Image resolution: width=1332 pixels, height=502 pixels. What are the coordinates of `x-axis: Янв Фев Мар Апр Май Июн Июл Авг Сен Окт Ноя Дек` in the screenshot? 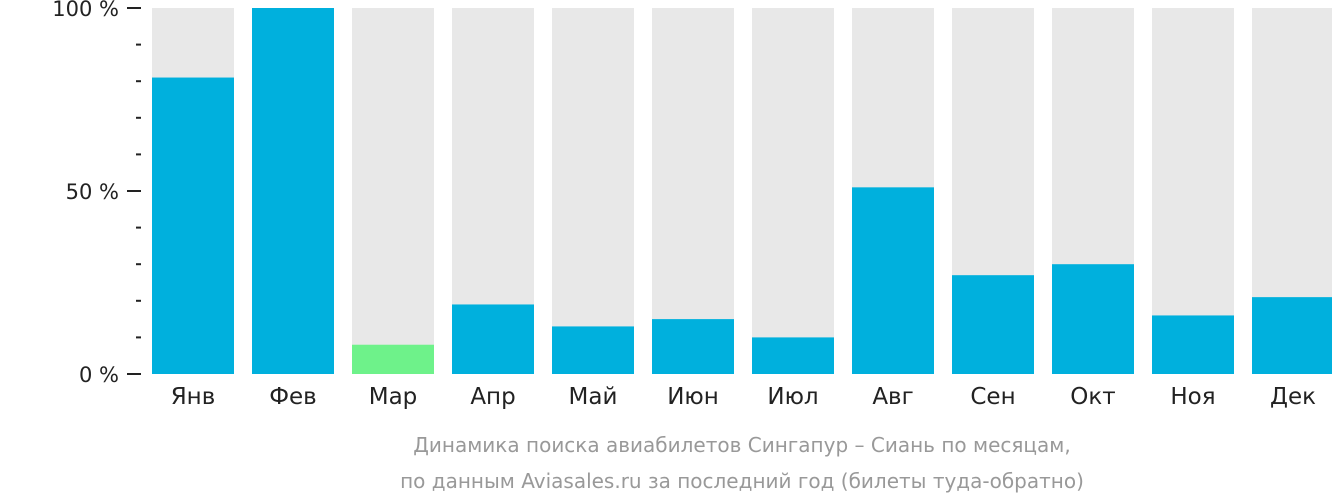 It's located at (743, 397).